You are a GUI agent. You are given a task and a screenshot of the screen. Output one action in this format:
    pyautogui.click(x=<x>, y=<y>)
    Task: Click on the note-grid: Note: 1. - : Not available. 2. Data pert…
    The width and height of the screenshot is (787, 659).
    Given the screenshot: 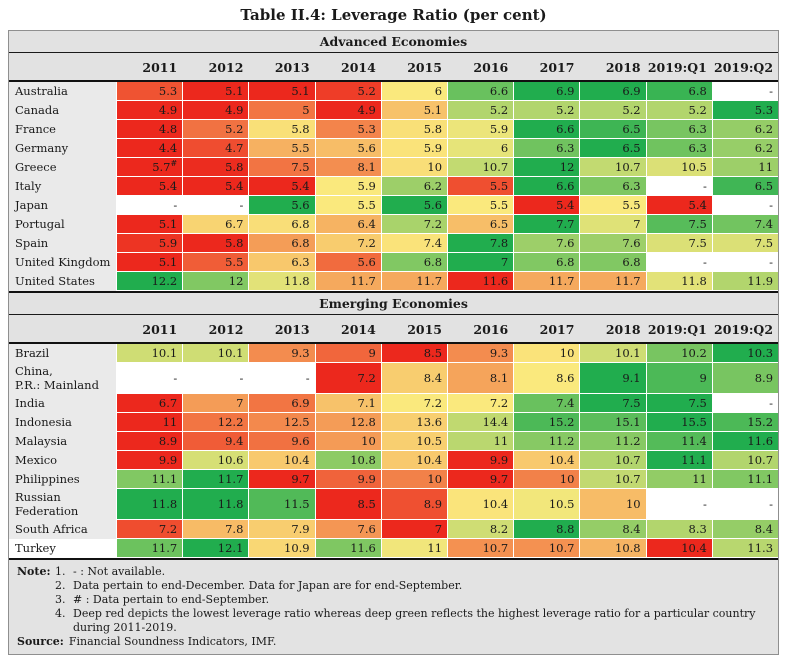 What is the action you would take?
    pyautogui.click(x=392, y=600)
    